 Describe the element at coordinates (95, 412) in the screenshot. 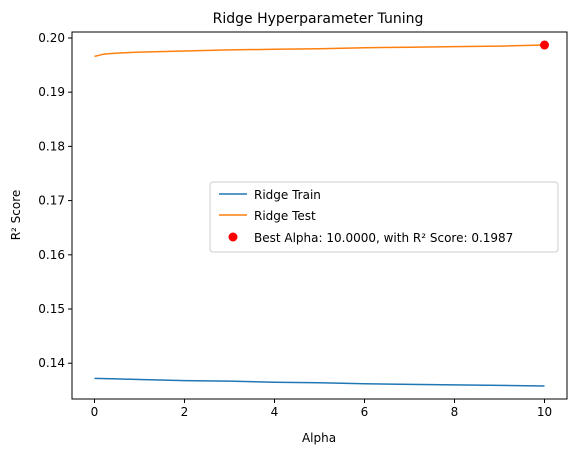

I see `x-tick-label: 0` at that location.